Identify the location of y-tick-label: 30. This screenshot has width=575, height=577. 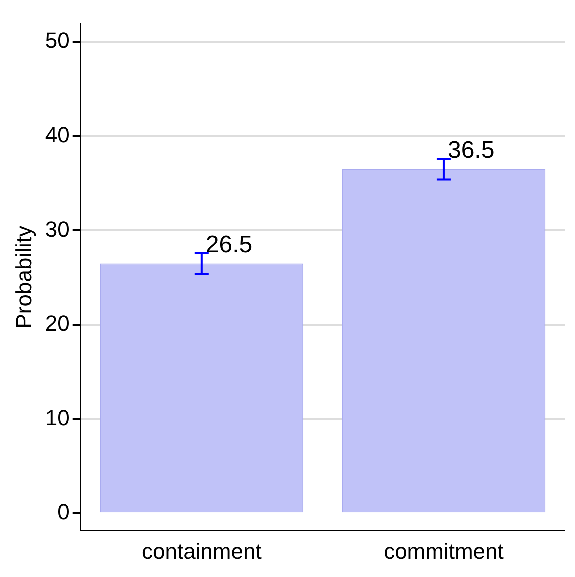
(57, 229).